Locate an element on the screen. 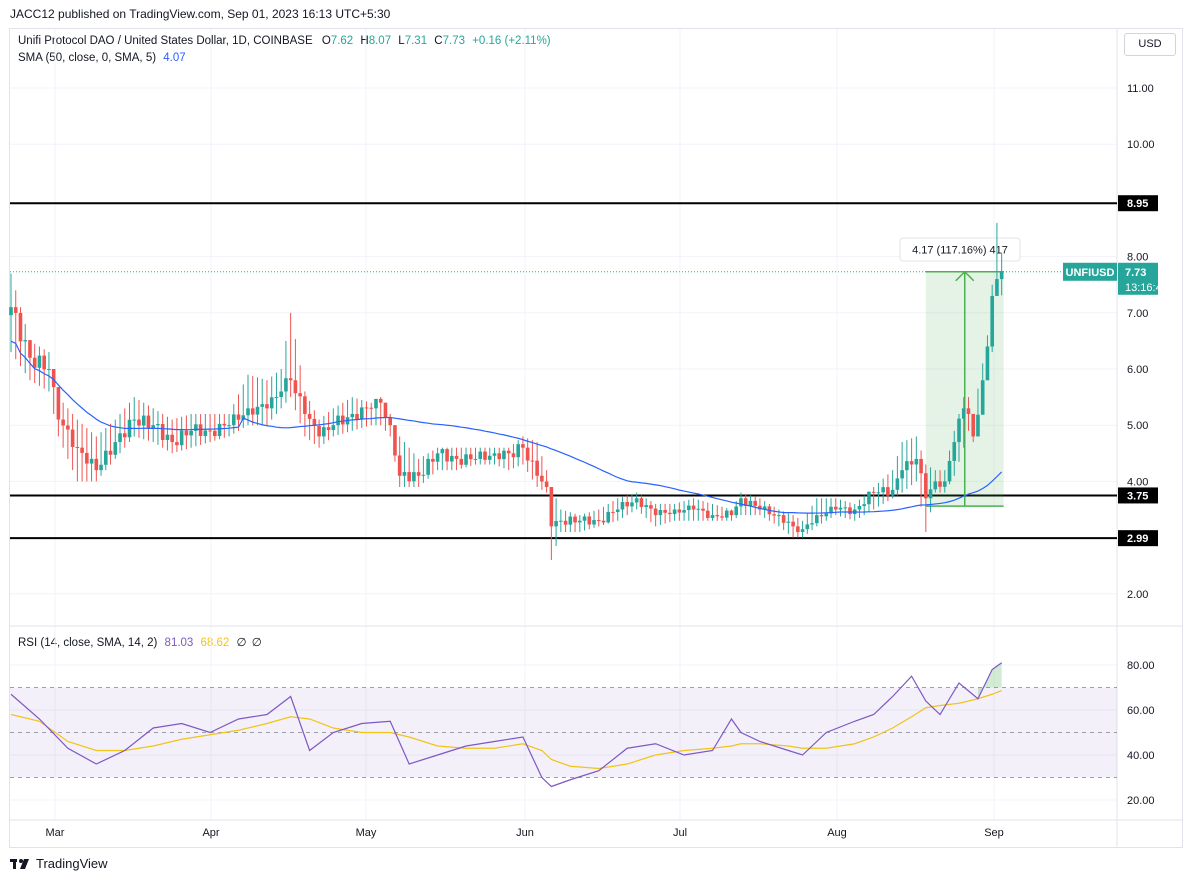 The image size is (1193, 883). open-value: 7.62 is located at coordinates (342, 41).